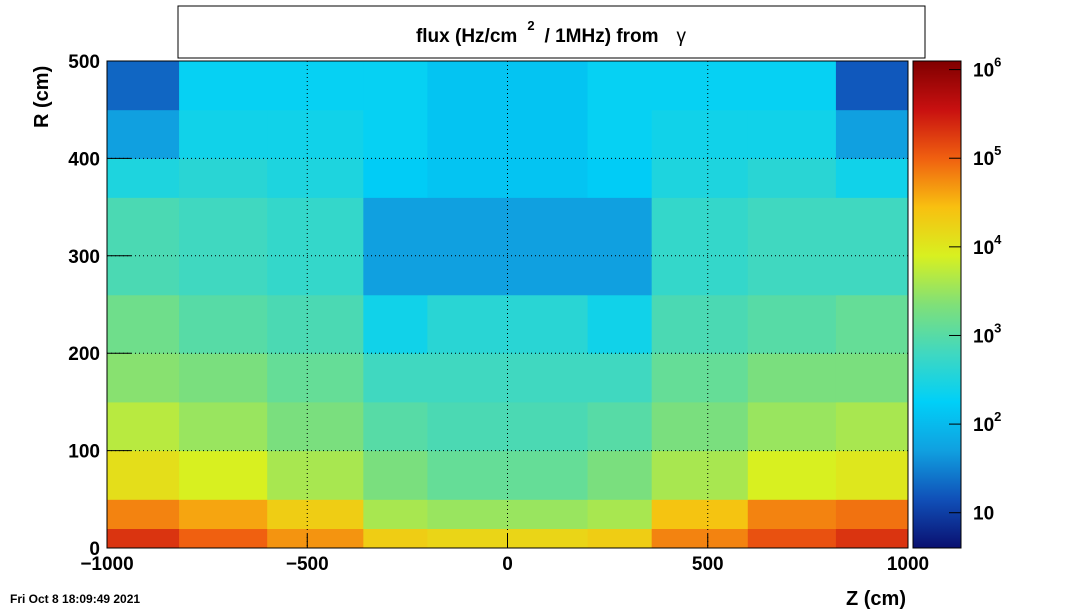 The image size is (1068, 610). Describe the element at coordinates (937, 304) in the screenshot. I see `color-bar` at that location.